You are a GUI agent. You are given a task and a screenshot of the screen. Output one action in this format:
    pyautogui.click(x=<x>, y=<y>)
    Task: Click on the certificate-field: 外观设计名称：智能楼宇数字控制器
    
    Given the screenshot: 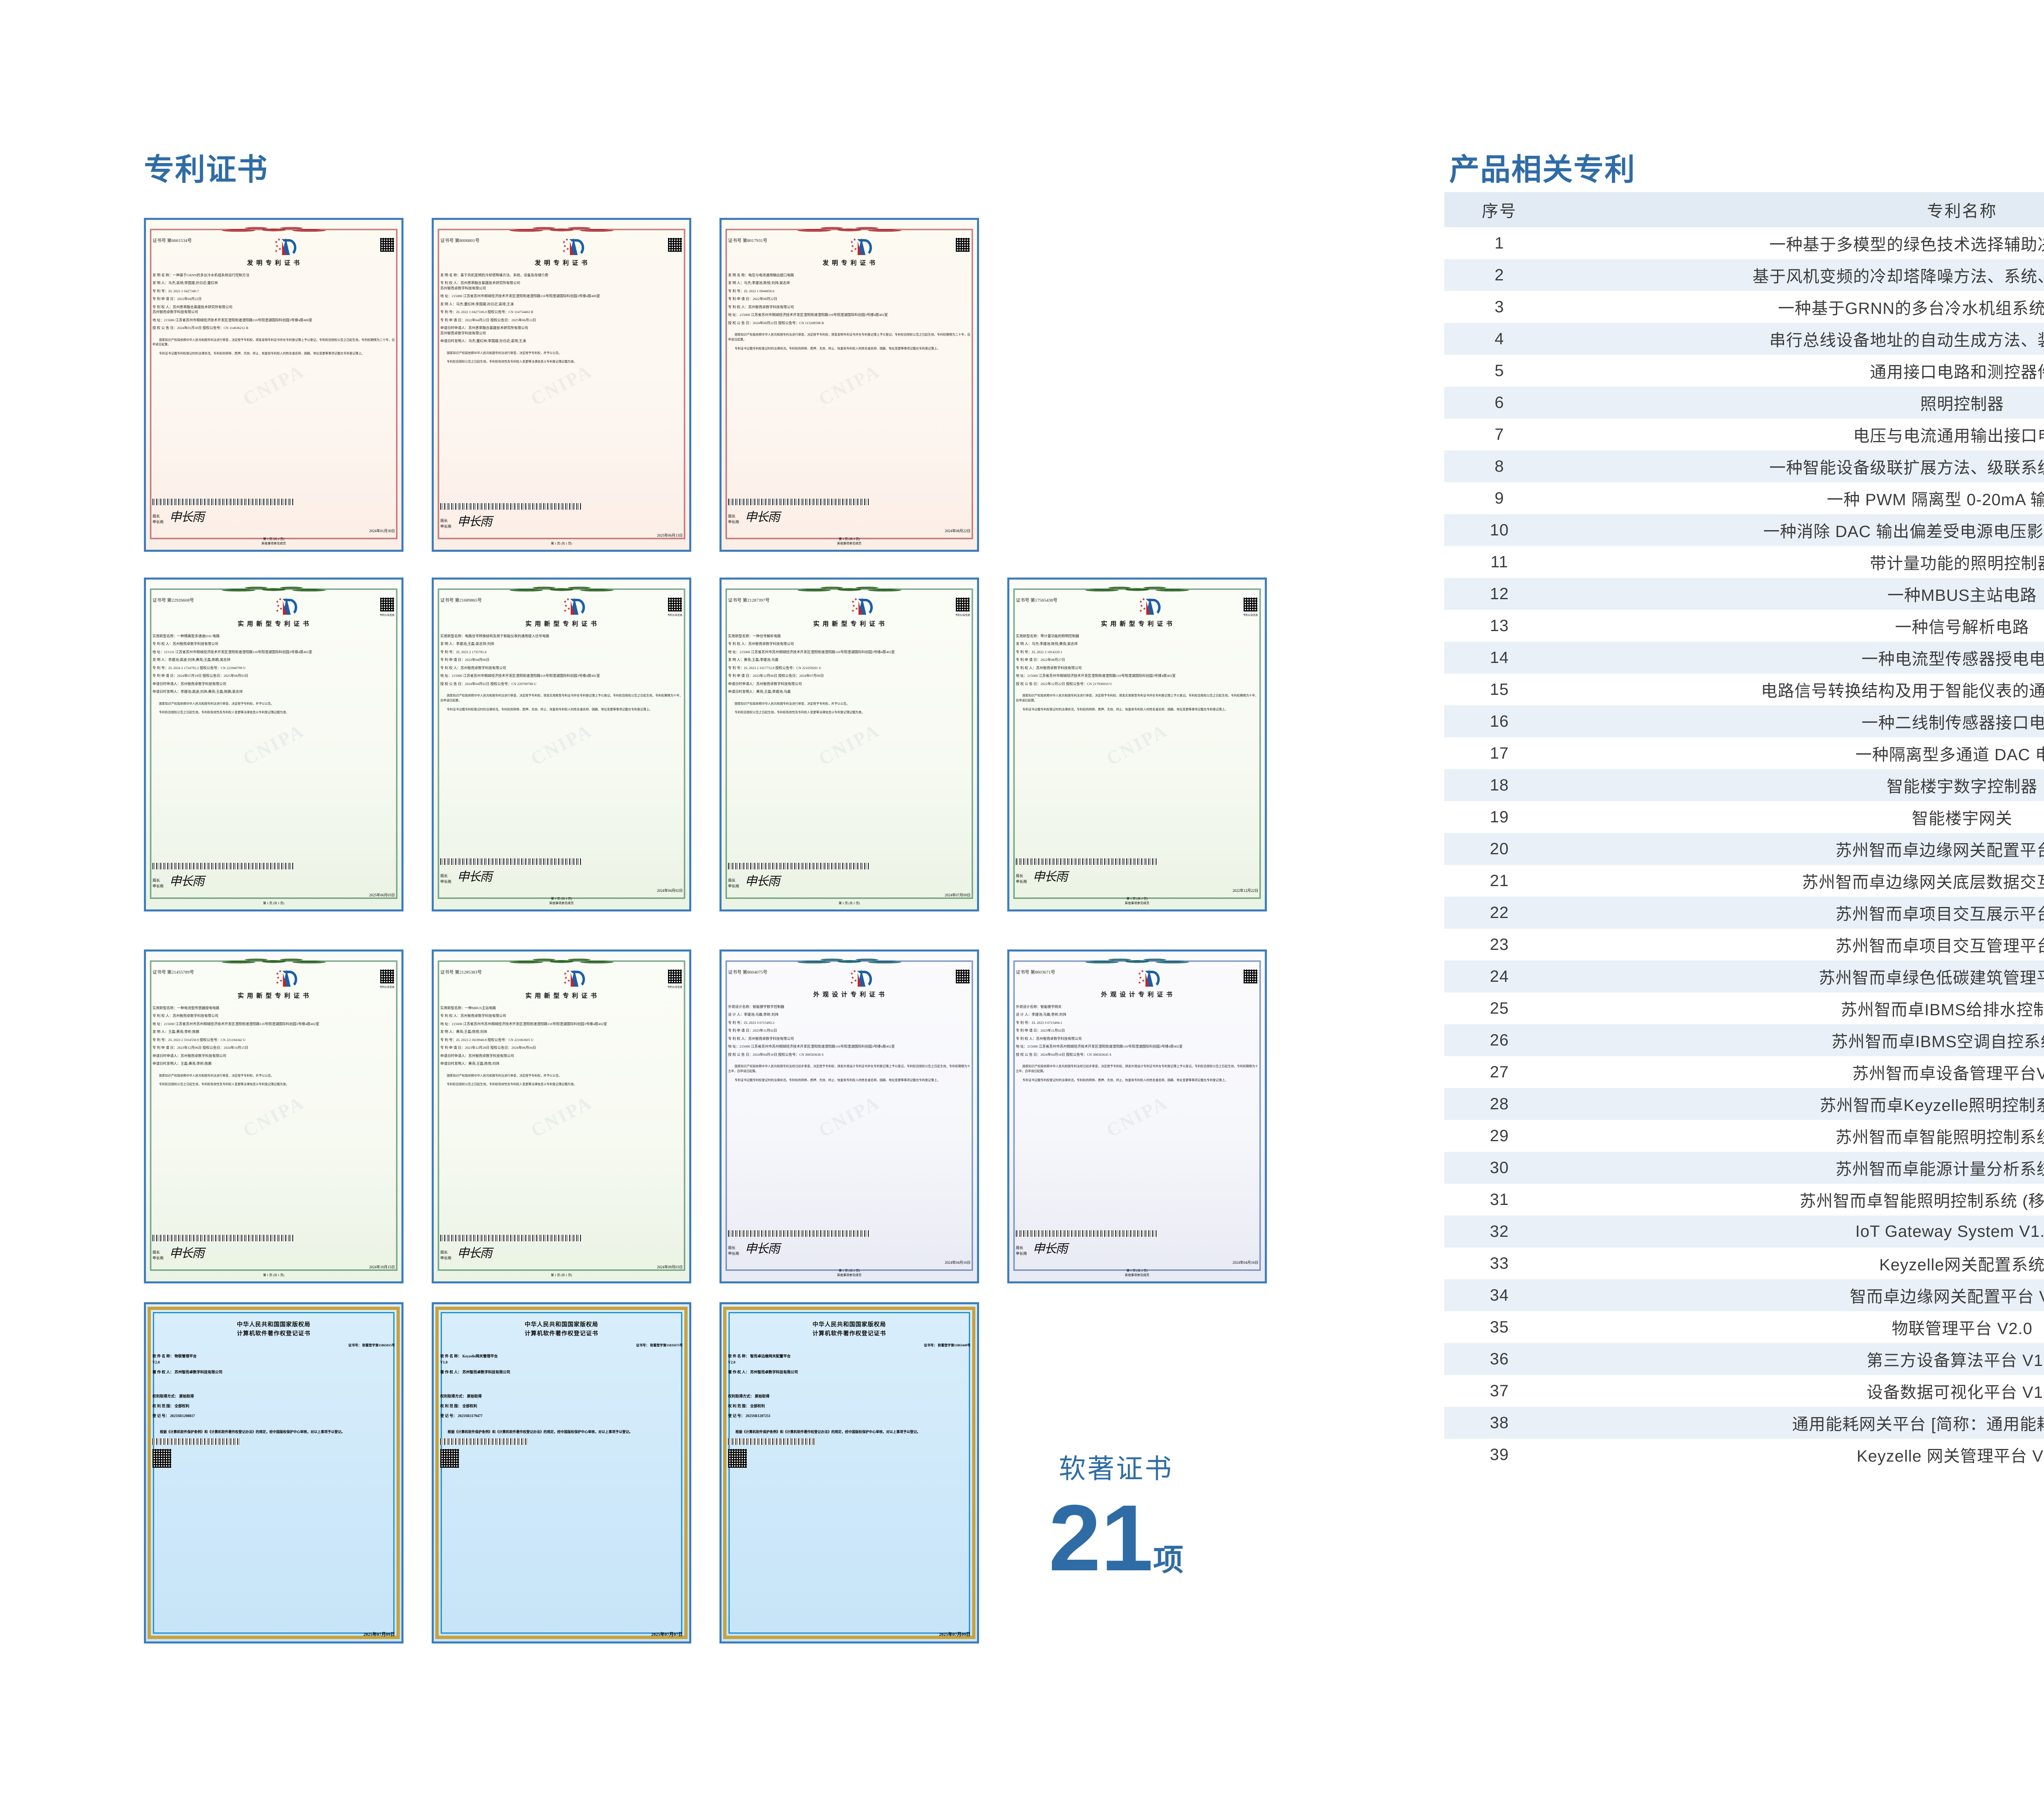 What is the action you would take?
    pyautogui.click(x=756, y=1007)
    